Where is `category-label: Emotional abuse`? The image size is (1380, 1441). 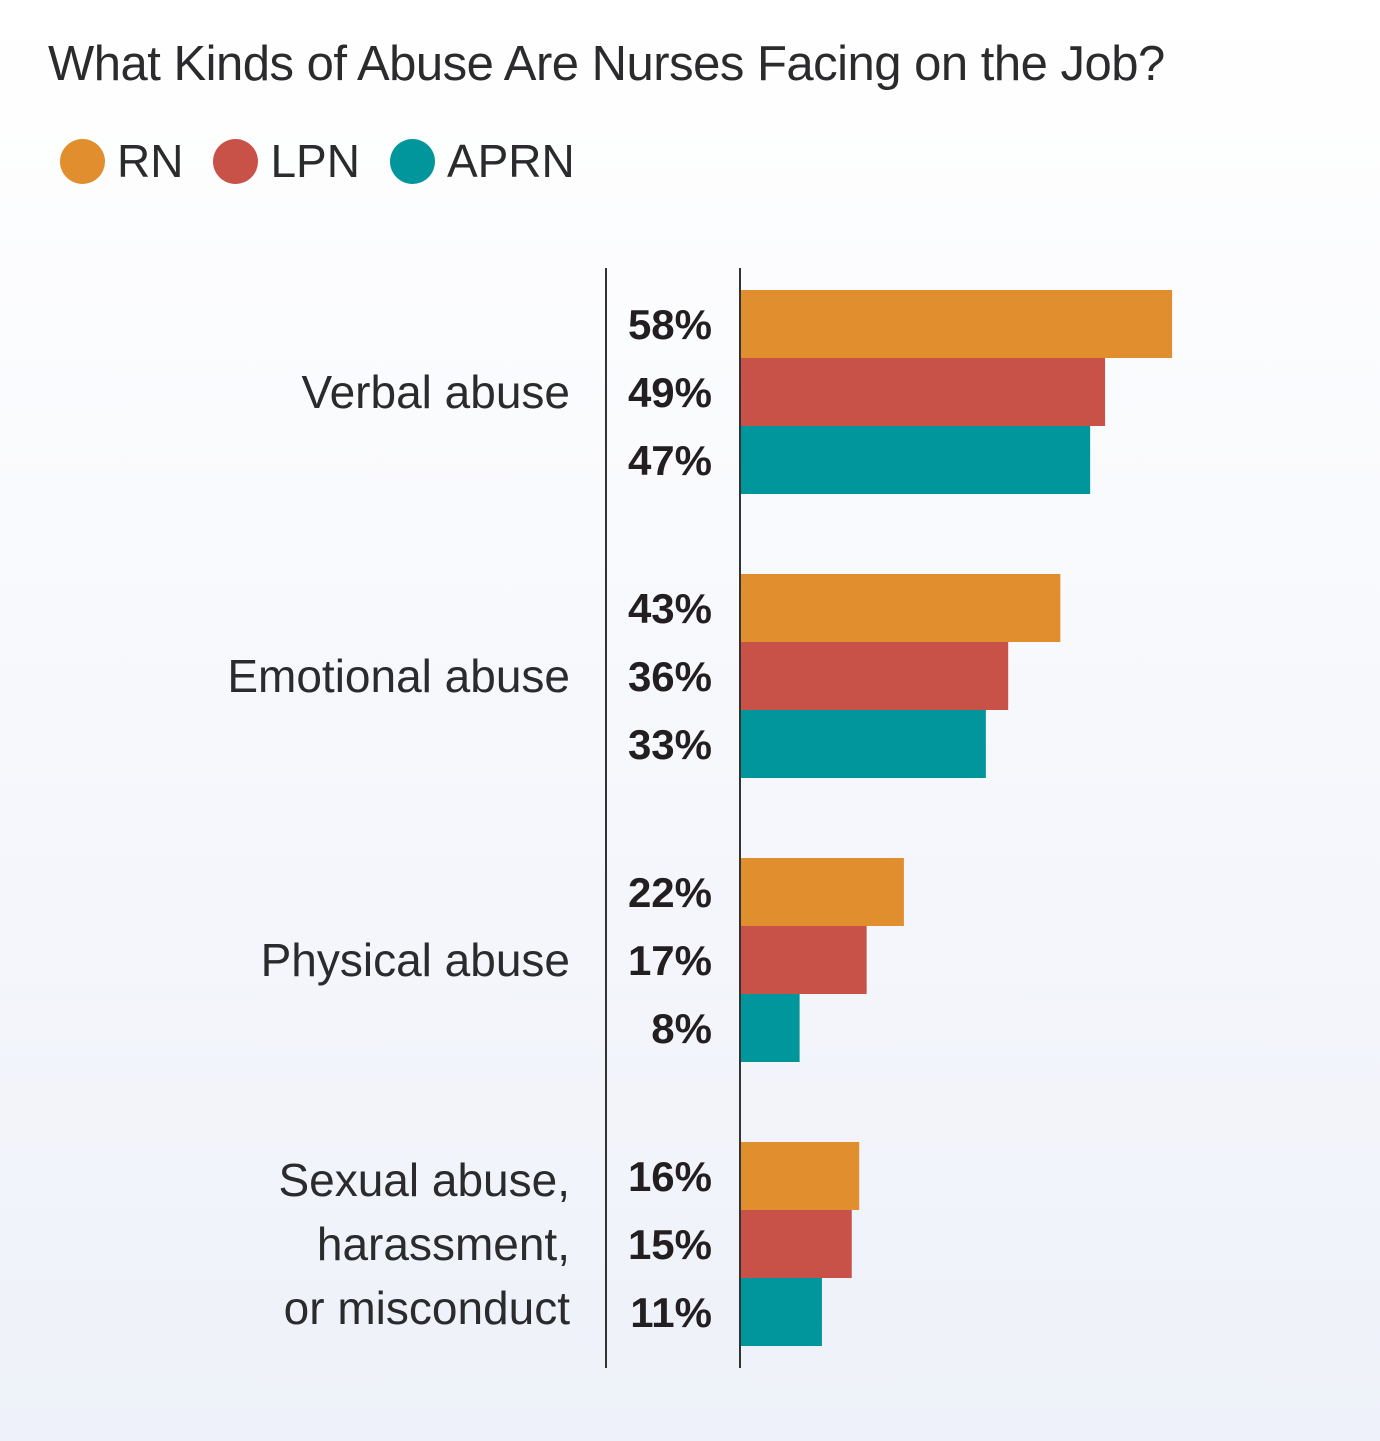 category-label: Emotional abuse is located at coordinates (398, 676).